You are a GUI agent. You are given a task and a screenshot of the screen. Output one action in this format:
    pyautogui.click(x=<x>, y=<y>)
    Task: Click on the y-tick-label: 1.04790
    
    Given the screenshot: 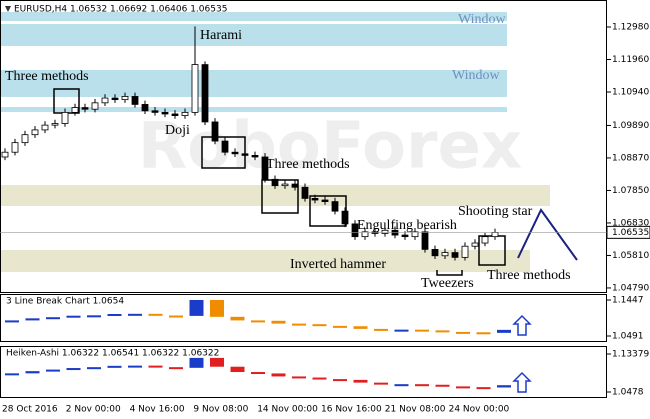 What is the action you would take?
    pyautogui.click(x=630, y=288)
    